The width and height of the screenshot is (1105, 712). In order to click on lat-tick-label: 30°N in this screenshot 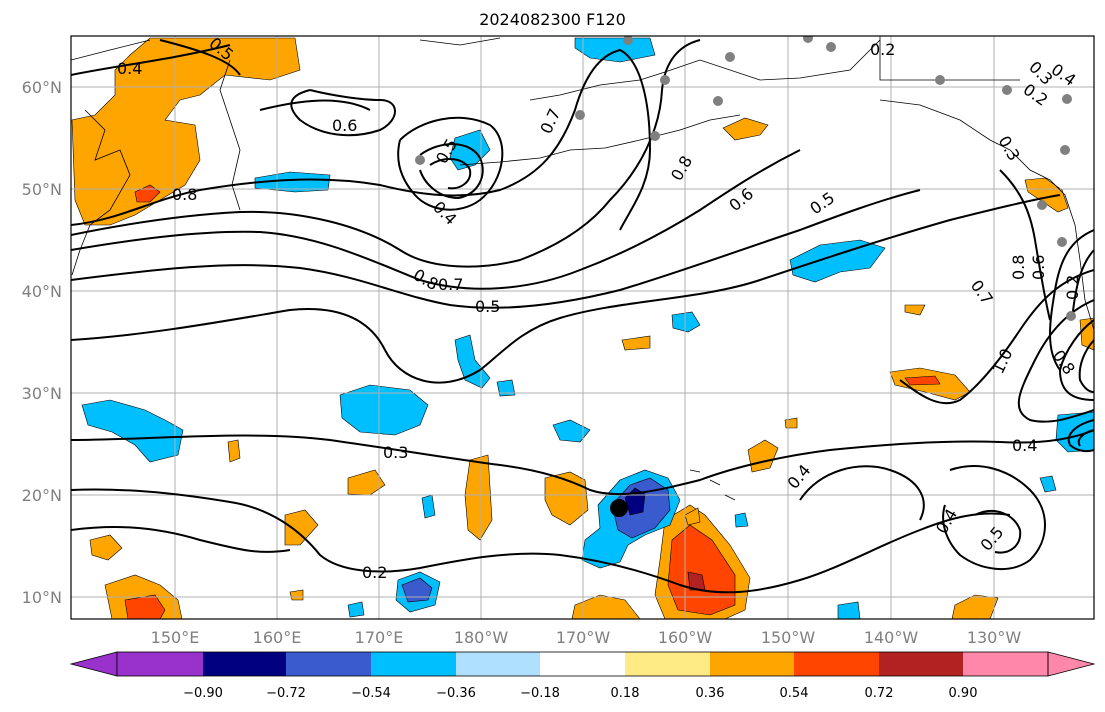, I will do `click(42, 393)`.